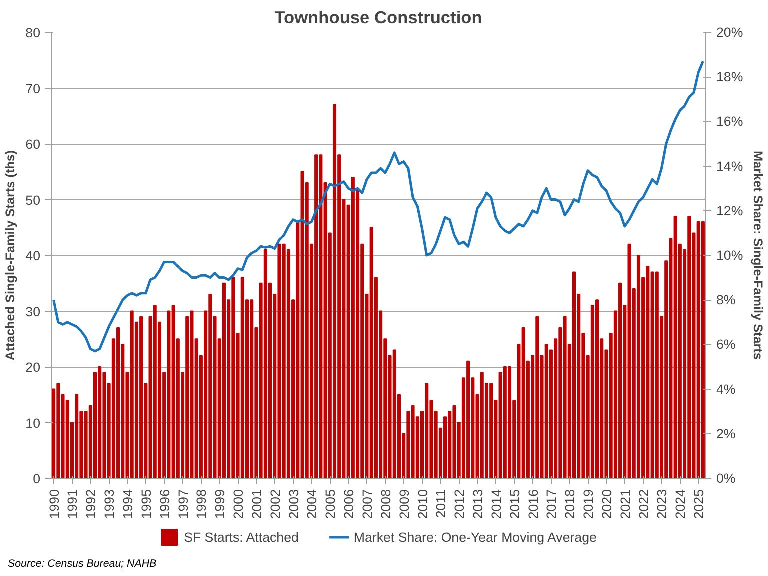 The height and width of the screenshot is (576, 768). Describe the element at coordinates (110, 504) in the screenshot. I see `x-tick-label: 1993` at that location.